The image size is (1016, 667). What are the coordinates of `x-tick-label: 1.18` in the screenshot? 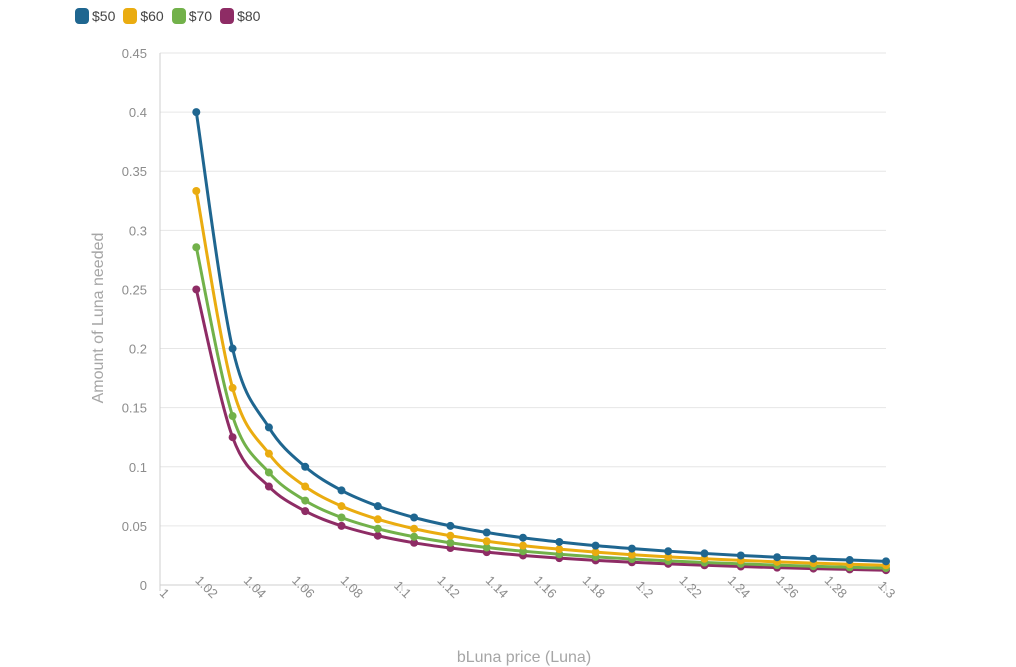 It's located at (594, 587).